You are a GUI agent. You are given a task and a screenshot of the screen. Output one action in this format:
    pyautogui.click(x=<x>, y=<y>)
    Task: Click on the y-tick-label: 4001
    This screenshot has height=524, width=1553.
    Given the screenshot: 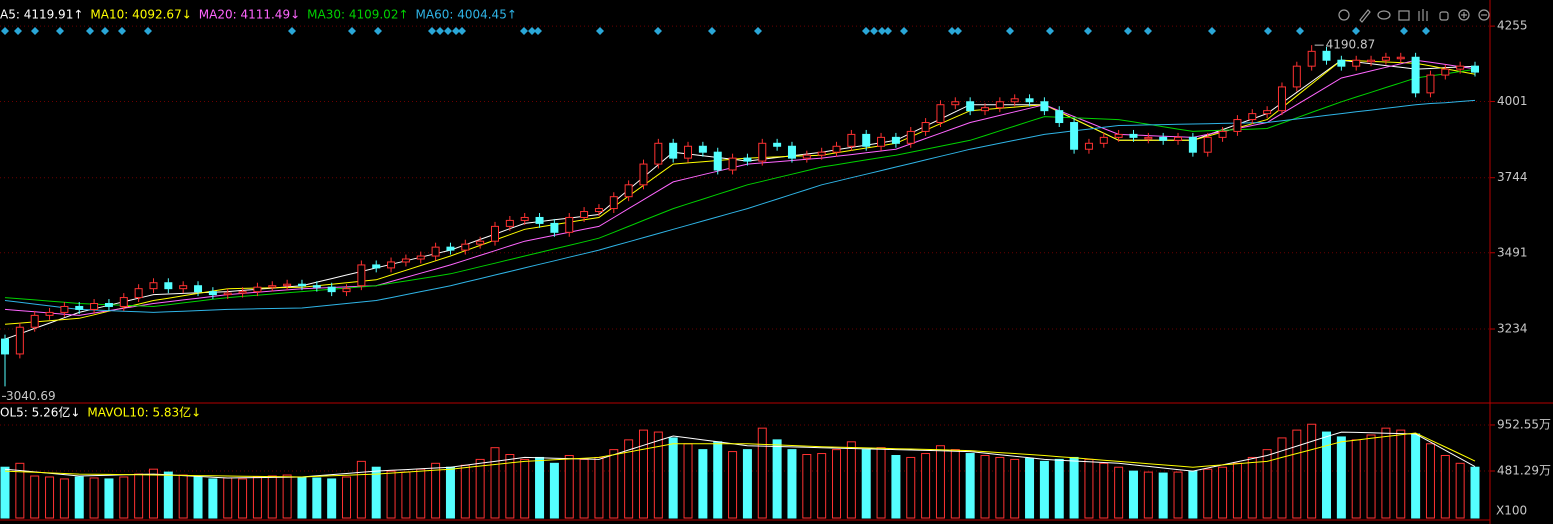 What is the action you would take?
    pyautogui.click(x=1512, y=101)
    